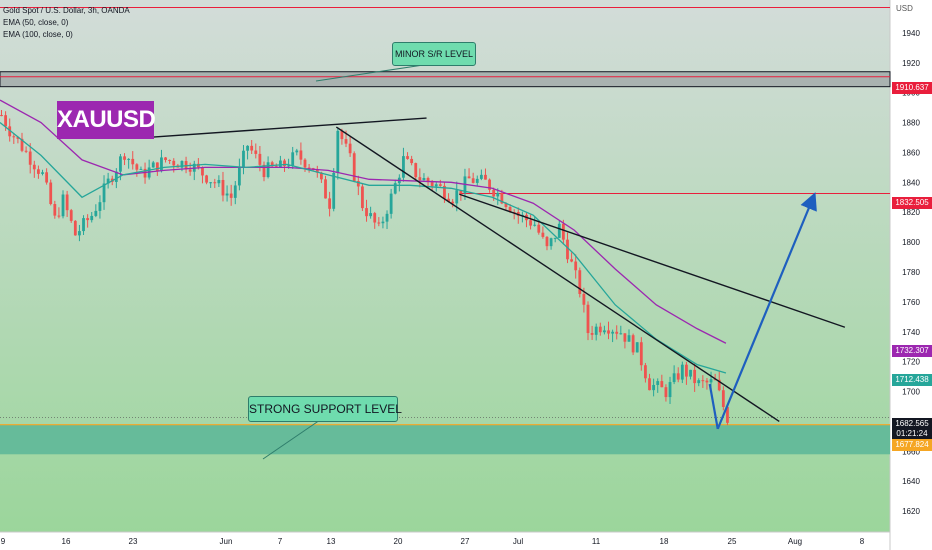 Image resolution: width=932 pixels, height=550 pixels. I want to click on y-tick-label: 1640, so click(911, 481).